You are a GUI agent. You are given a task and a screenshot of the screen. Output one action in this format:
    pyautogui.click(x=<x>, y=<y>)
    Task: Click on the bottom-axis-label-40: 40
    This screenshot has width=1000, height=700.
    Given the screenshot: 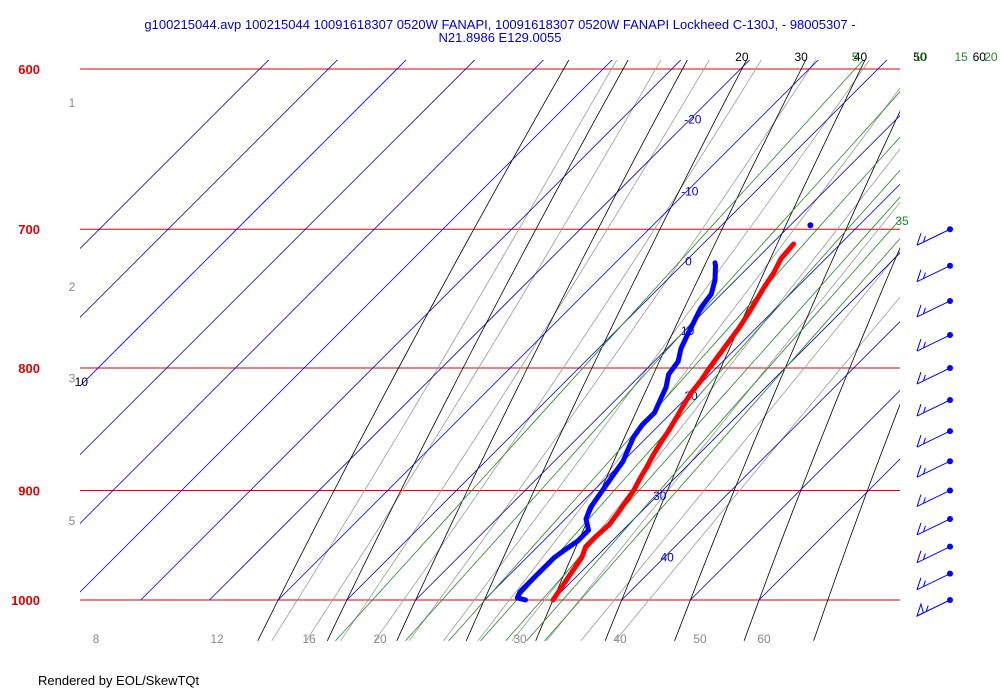 What is the action you would take?
    pyautogui.click(x=620, y=639)
    